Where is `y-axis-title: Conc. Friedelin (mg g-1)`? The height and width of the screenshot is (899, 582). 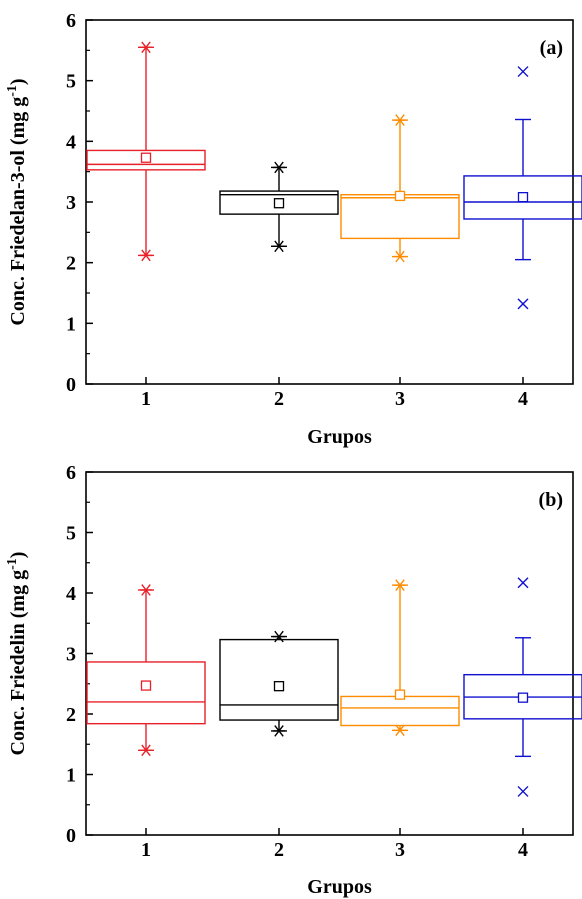
y-axis-title: Conc. Friedelin (mg g-1) is located at coordinates (17, 654).